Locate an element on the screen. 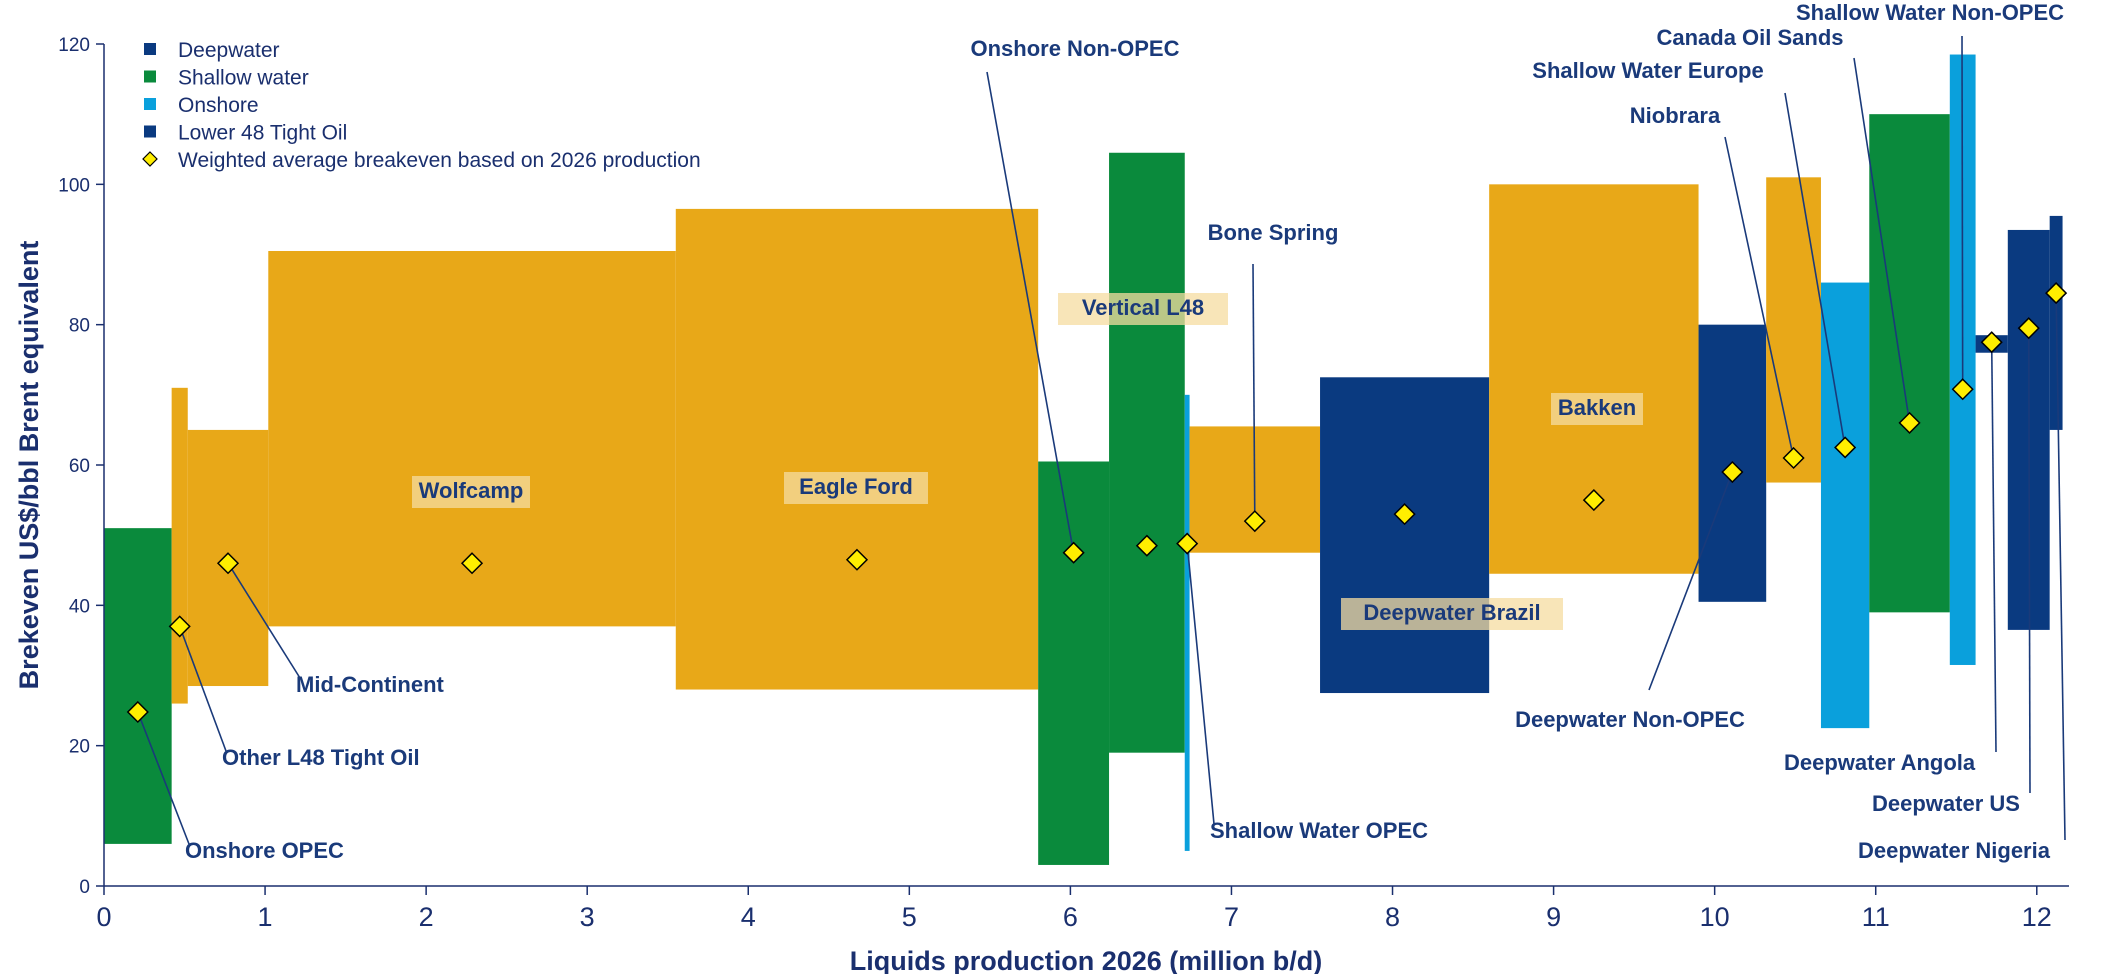 The height and width of the screenshot is (974, 2121). label-bg-deepwater-brazil is located at coordinates (1452, 614).